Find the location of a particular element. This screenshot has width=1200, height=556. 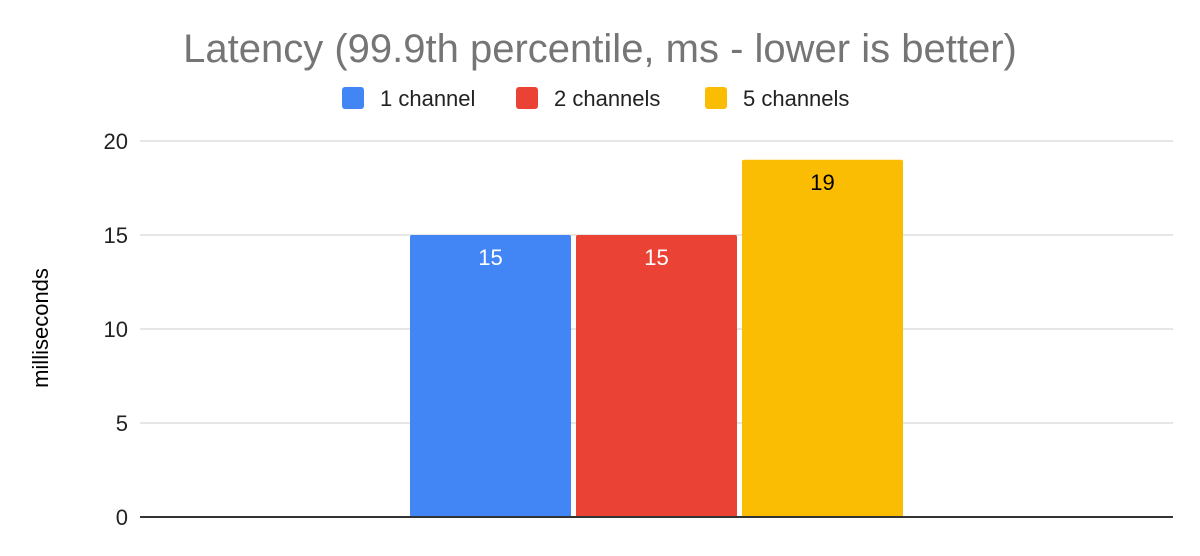

data-labels: 15 15 19 is located at coordinates (656, 220).